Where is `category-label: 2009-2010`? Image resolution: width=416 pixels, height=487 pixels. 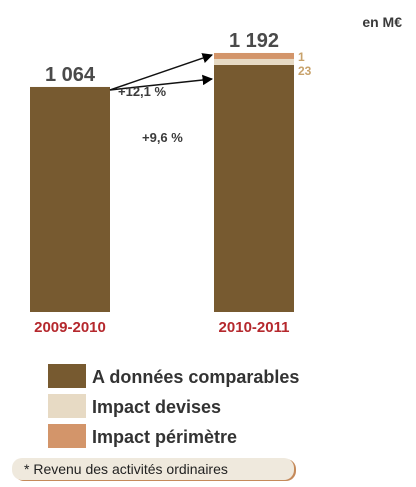
category-label: 2009-2010 is located at coordinates (70, 327).